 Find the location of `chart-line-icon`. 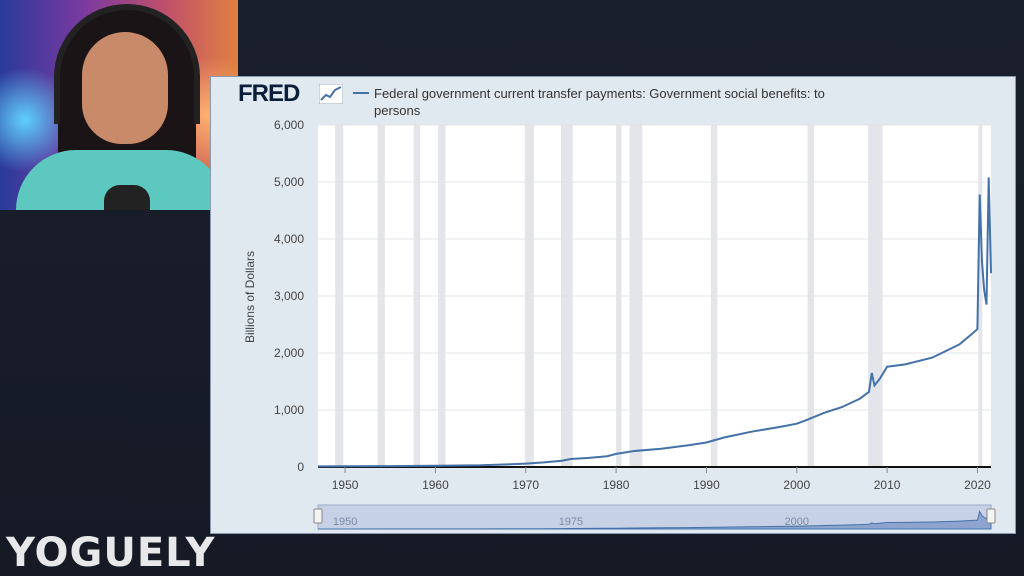

chart-line-icon is located at coordinates (331, 94).